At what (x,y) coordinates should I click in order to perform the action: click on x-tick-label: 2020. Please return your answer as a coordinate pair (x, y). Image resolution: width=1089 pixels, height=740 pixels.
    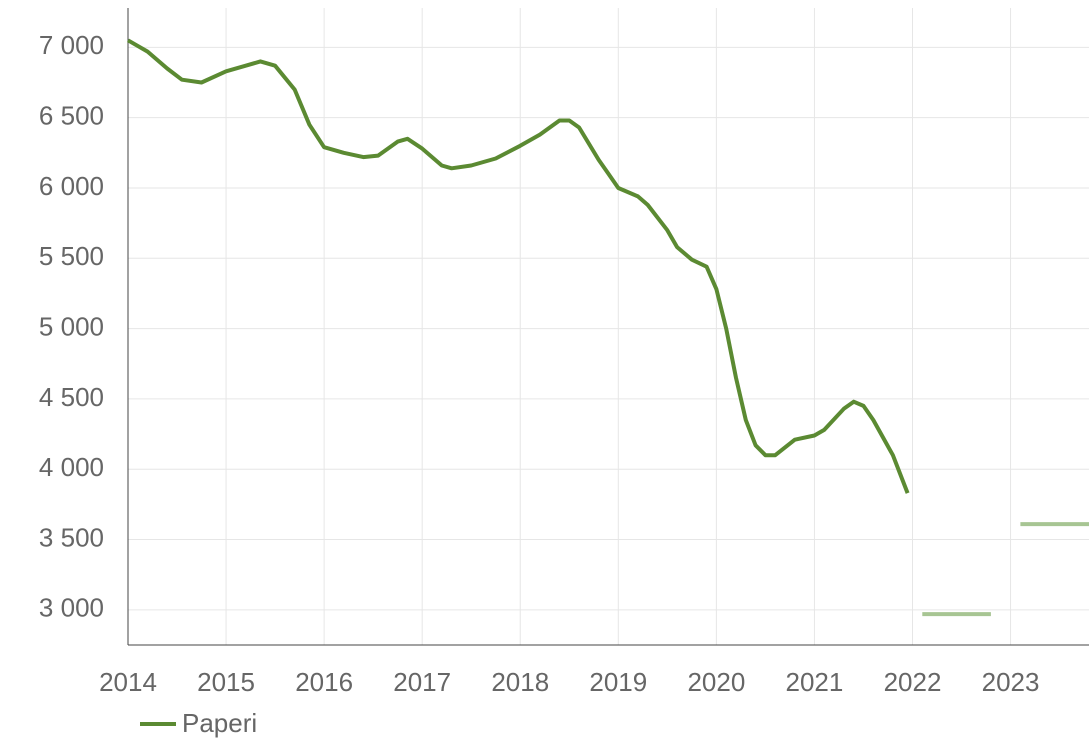
    Looking at the image, I should click on (716, 682).